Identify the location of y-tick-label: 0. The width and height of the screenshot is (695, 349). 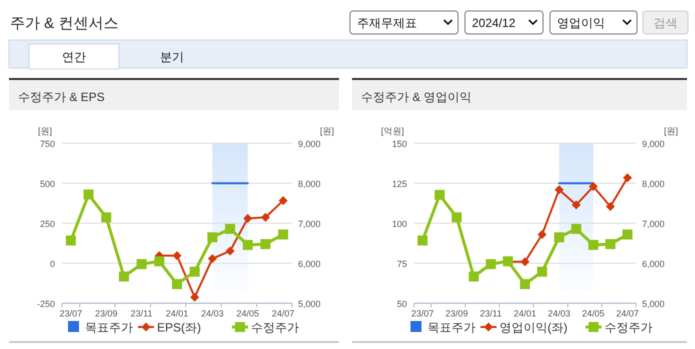
(52, 263).